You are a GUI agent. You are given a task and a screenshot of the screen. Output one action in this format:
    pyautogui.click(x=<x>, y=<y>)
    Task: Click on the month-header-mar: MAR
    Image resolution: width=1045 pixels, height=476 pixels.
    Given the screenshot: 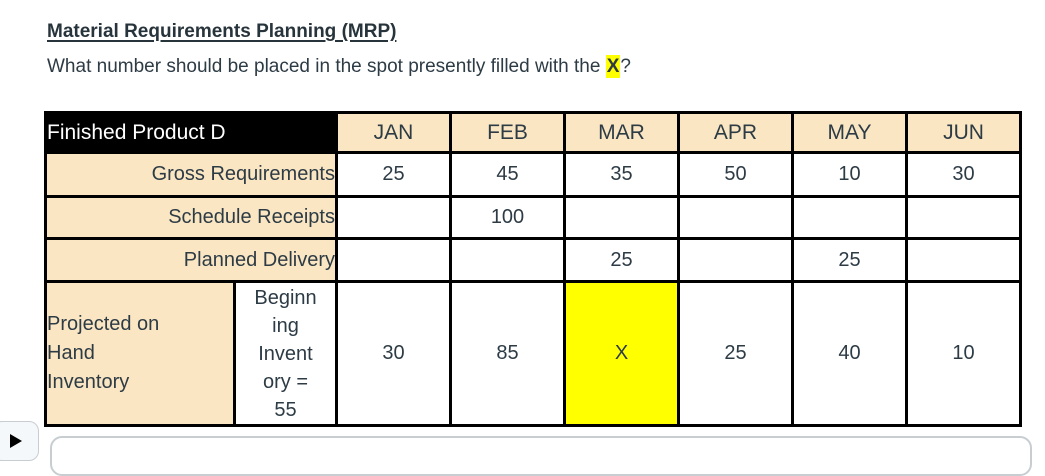 What is the action you would take?
    pyautogui.click(x=621, y=132)
    